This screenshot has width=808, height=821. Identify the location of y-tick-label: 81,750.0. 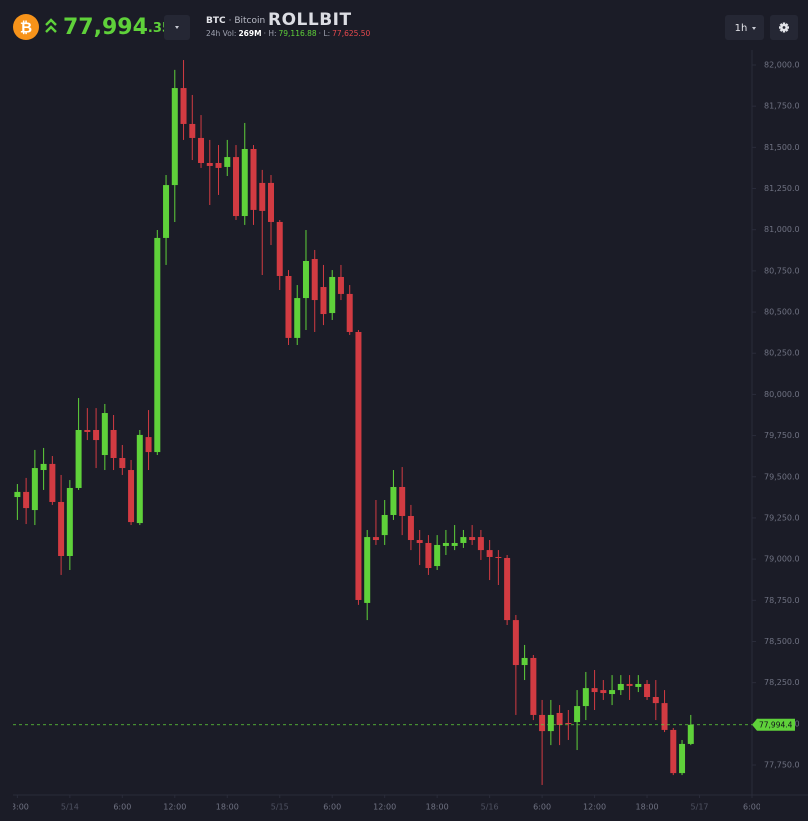
(782, 106).